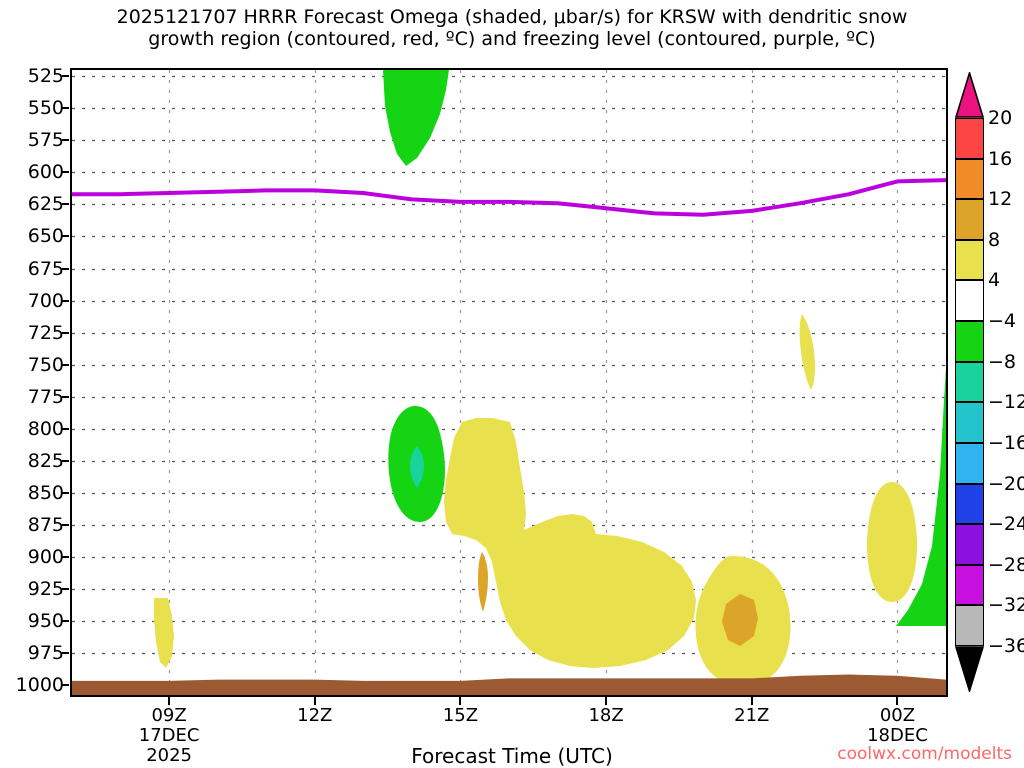 This screenshot has width=1024, height=768. What do you see at coordinates (897, 715) in the screenshot?
I see `x-tick-hour: 00Z` at bounding box center [897, 715].